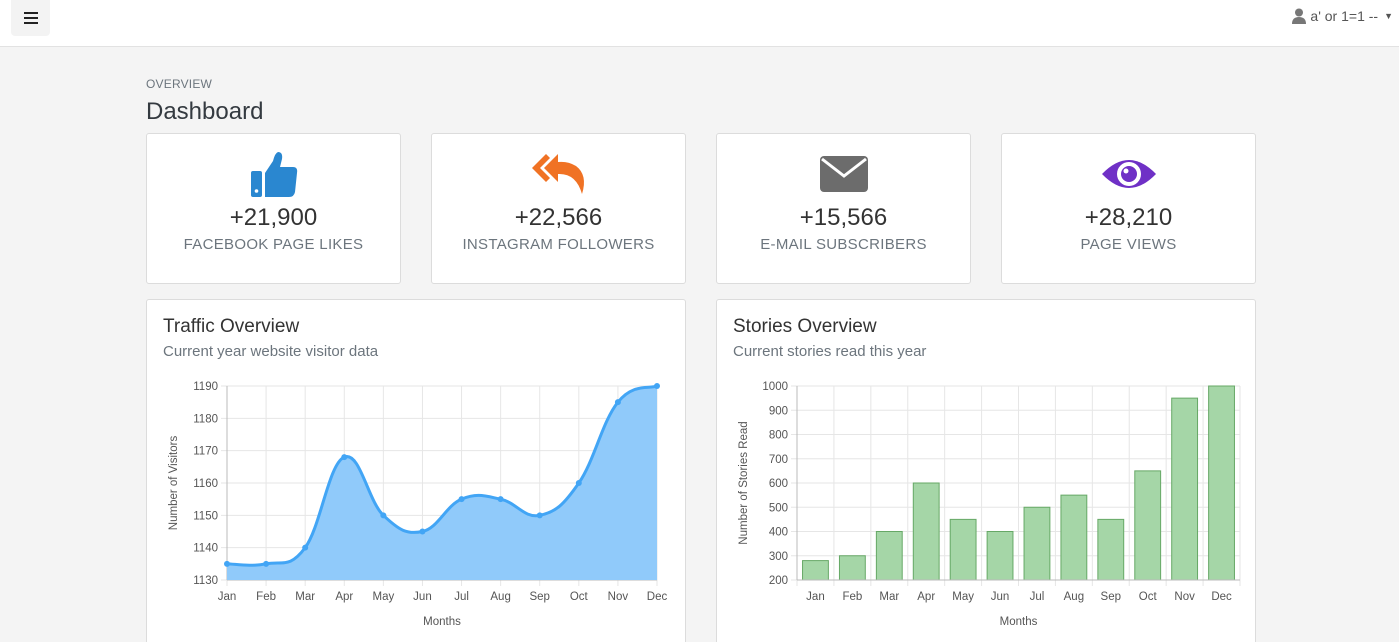  What do you see at coordinates (778, 460) in the screenshot?
I see `y-tick-label: 700` at bounding box center [778, 460].